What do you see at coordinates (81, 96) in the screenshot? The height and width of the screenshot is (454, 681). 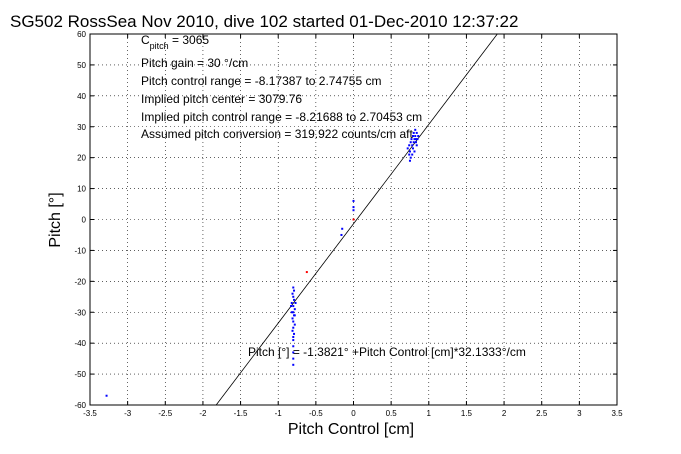 I see `y-tick-label: 40` at bounding box center [81, 96].